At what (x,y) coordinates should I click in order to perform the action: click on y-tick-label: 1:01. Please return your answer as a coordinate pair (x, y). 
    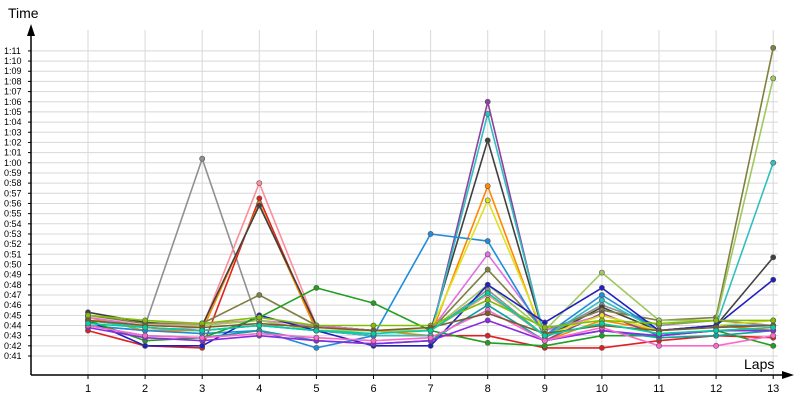
    Looking at the image, I should click on (13, 153).